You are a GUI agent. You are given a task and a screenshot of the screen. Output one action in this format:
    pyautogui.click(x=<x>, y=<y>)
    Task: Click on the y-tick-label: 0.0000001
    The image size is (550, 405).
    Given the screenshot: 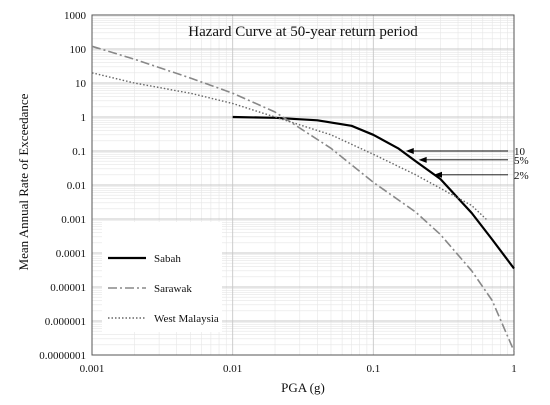 What is the action you would take?
    pyautogui.click(x=62, y=356)
    